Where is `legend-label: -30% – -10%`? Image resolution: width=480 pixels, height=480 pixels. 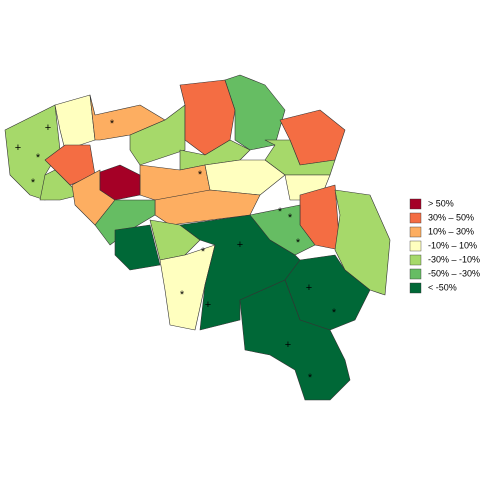
legend-label: -30% – -10% is located at coordinates (454, 259).